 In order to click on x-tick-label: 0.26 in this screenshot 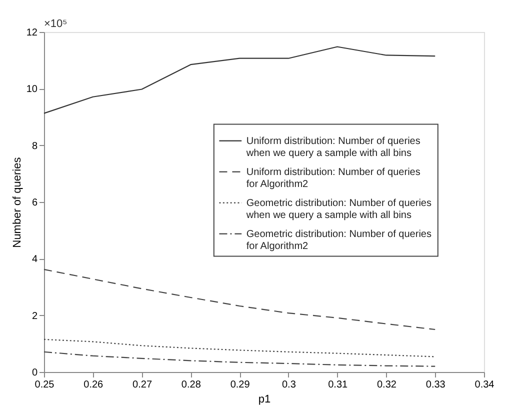, I will do `click(94, 385)`.